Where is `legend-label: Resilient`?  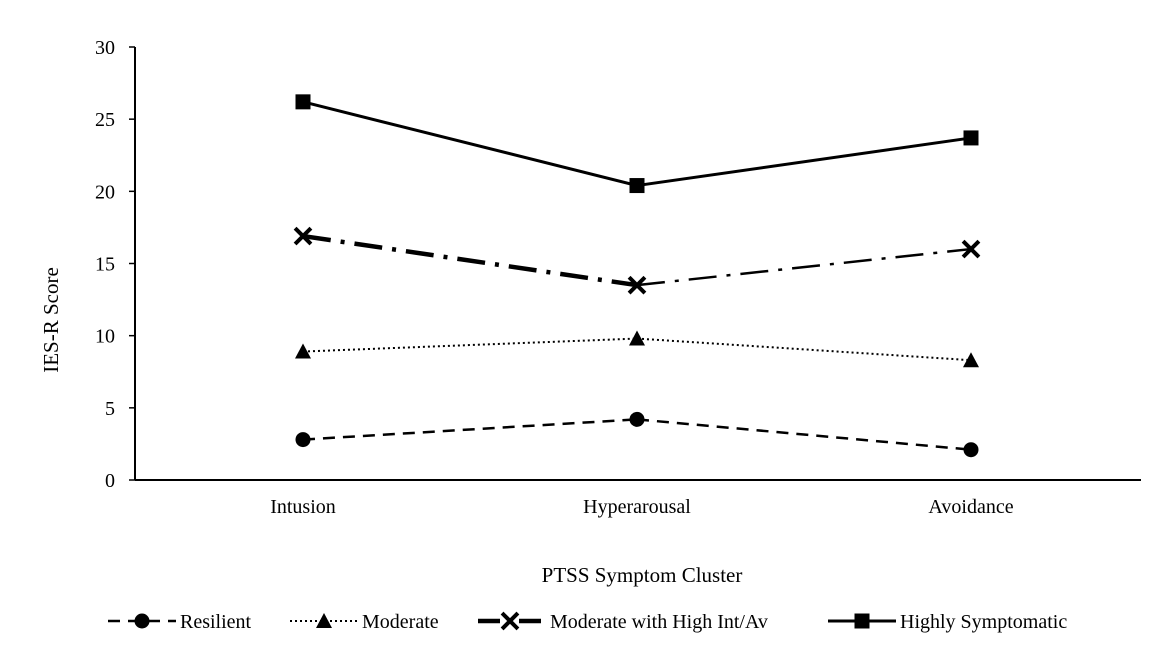 legend-label: Resilient is located at coordinates (216, 622).